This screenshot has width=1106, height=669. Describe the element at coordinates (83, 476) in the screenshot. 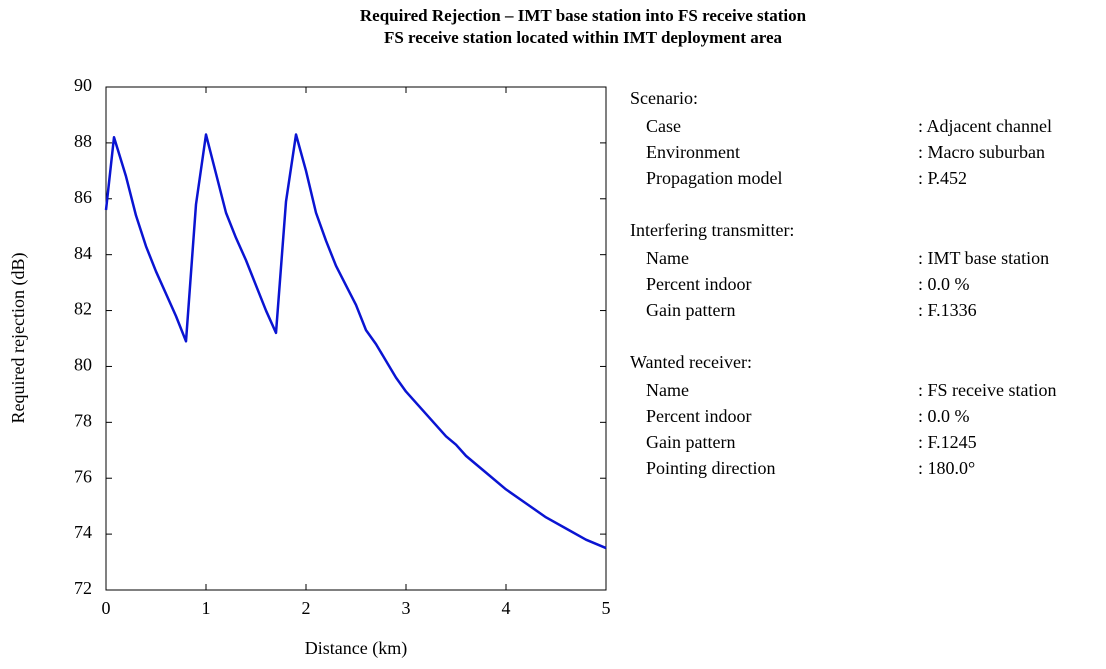

I see `y-tick-label: 76` at that location.